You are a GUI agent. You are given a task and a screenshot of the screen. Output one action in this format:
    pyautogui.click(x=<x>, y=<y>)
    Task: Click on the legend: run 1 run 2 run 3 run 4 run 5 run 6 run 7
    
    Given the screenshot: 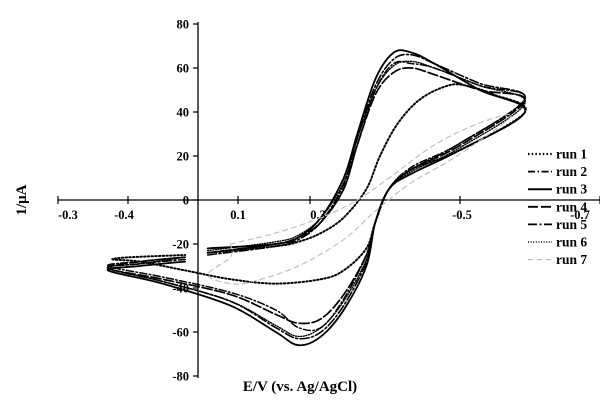 What is the action you would take?
    pyautogui.click(x=557, y=207)
    